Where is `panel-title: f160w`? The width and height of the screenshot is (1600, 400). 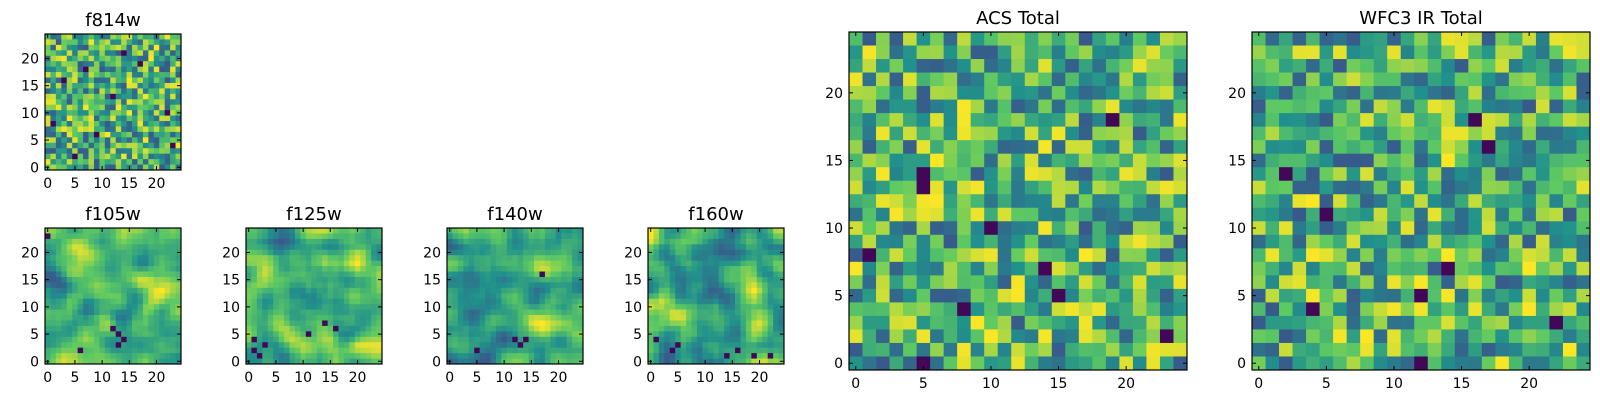 panel-title: f160w is located at coordinates (715, 214).